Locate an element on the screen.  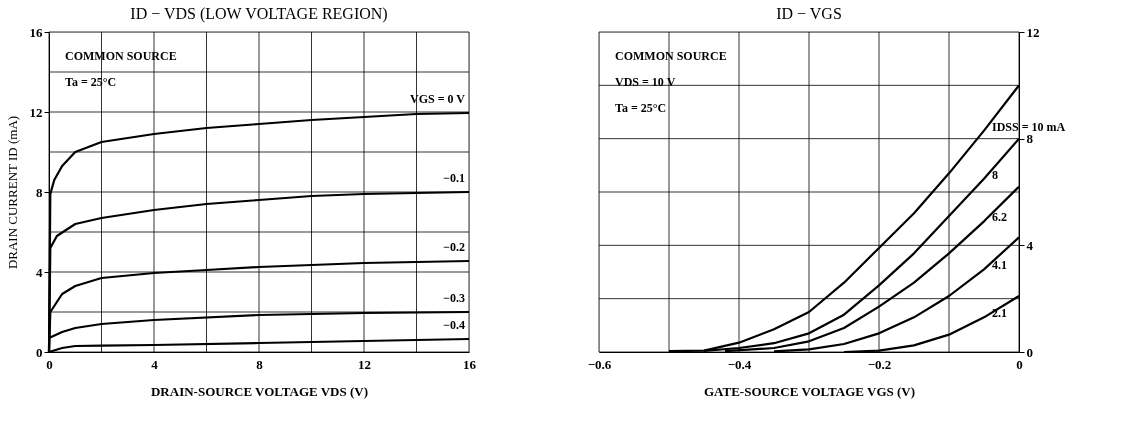
x-tick-label: −0.6 is located at coordinates (599, 364).